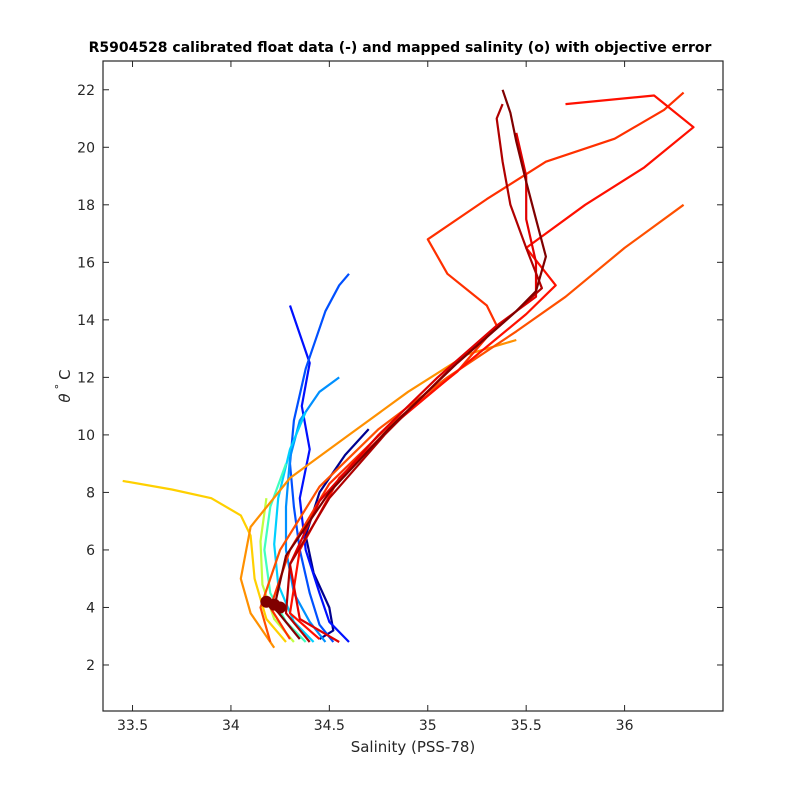  I want to click on x-tick-label-1: 34, so click(231, 726).